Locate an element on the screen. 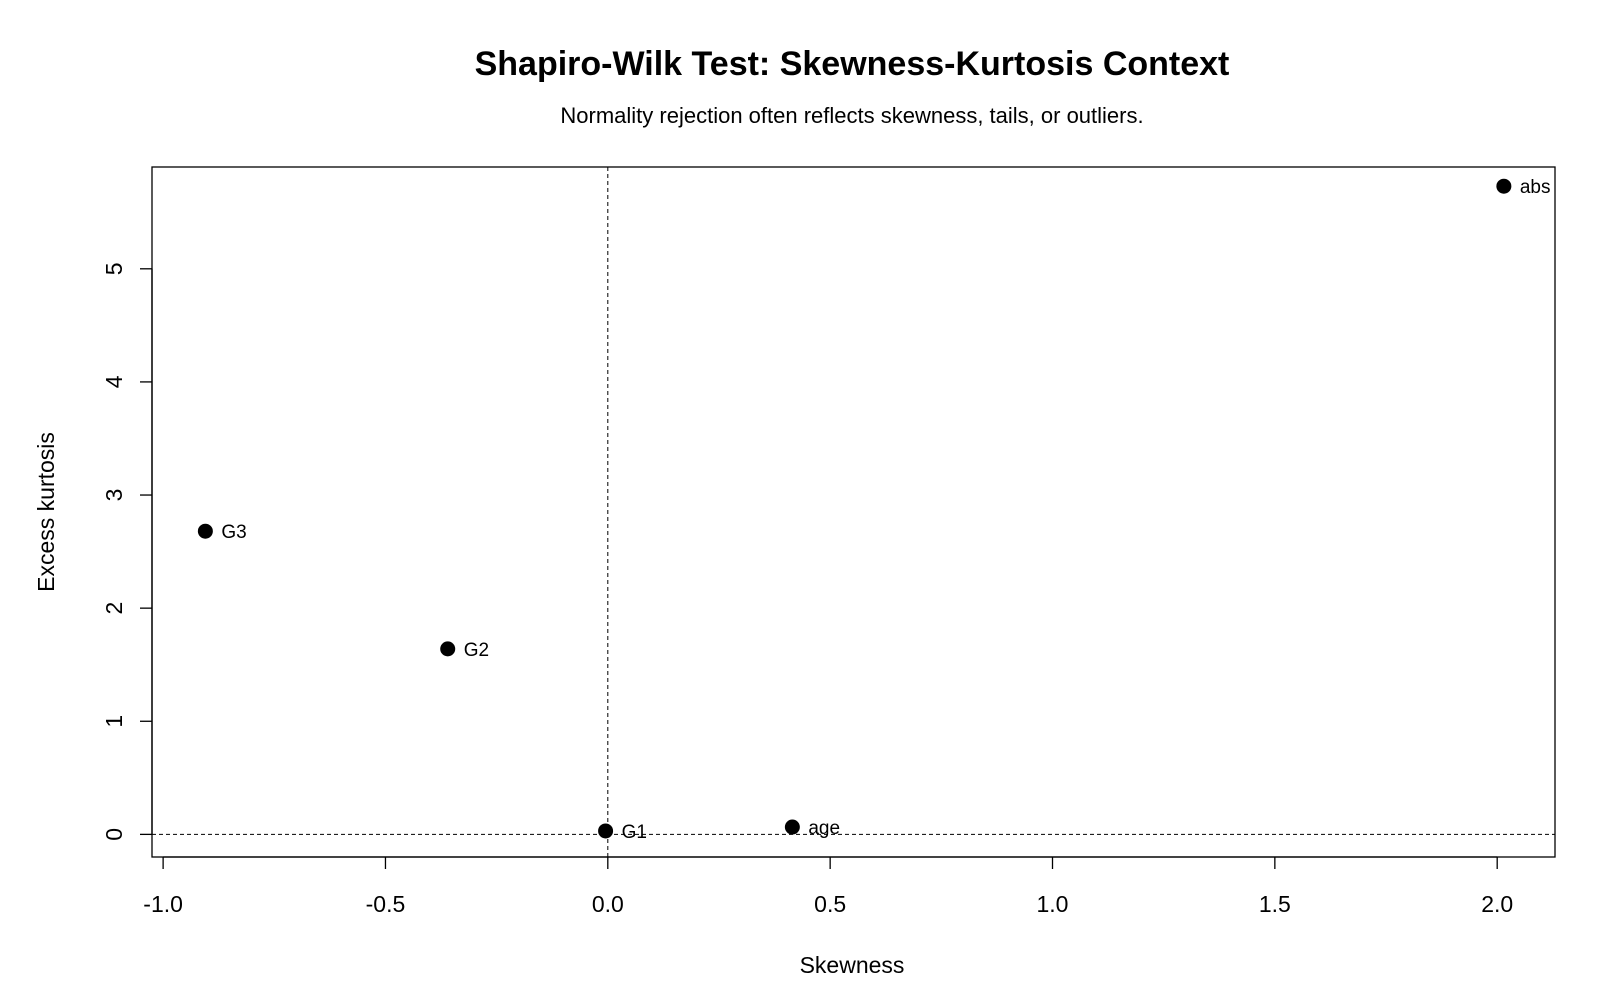 The width and height of the screenshot is (1600, 1000). point-label: age is located at coordinates (824, 828).